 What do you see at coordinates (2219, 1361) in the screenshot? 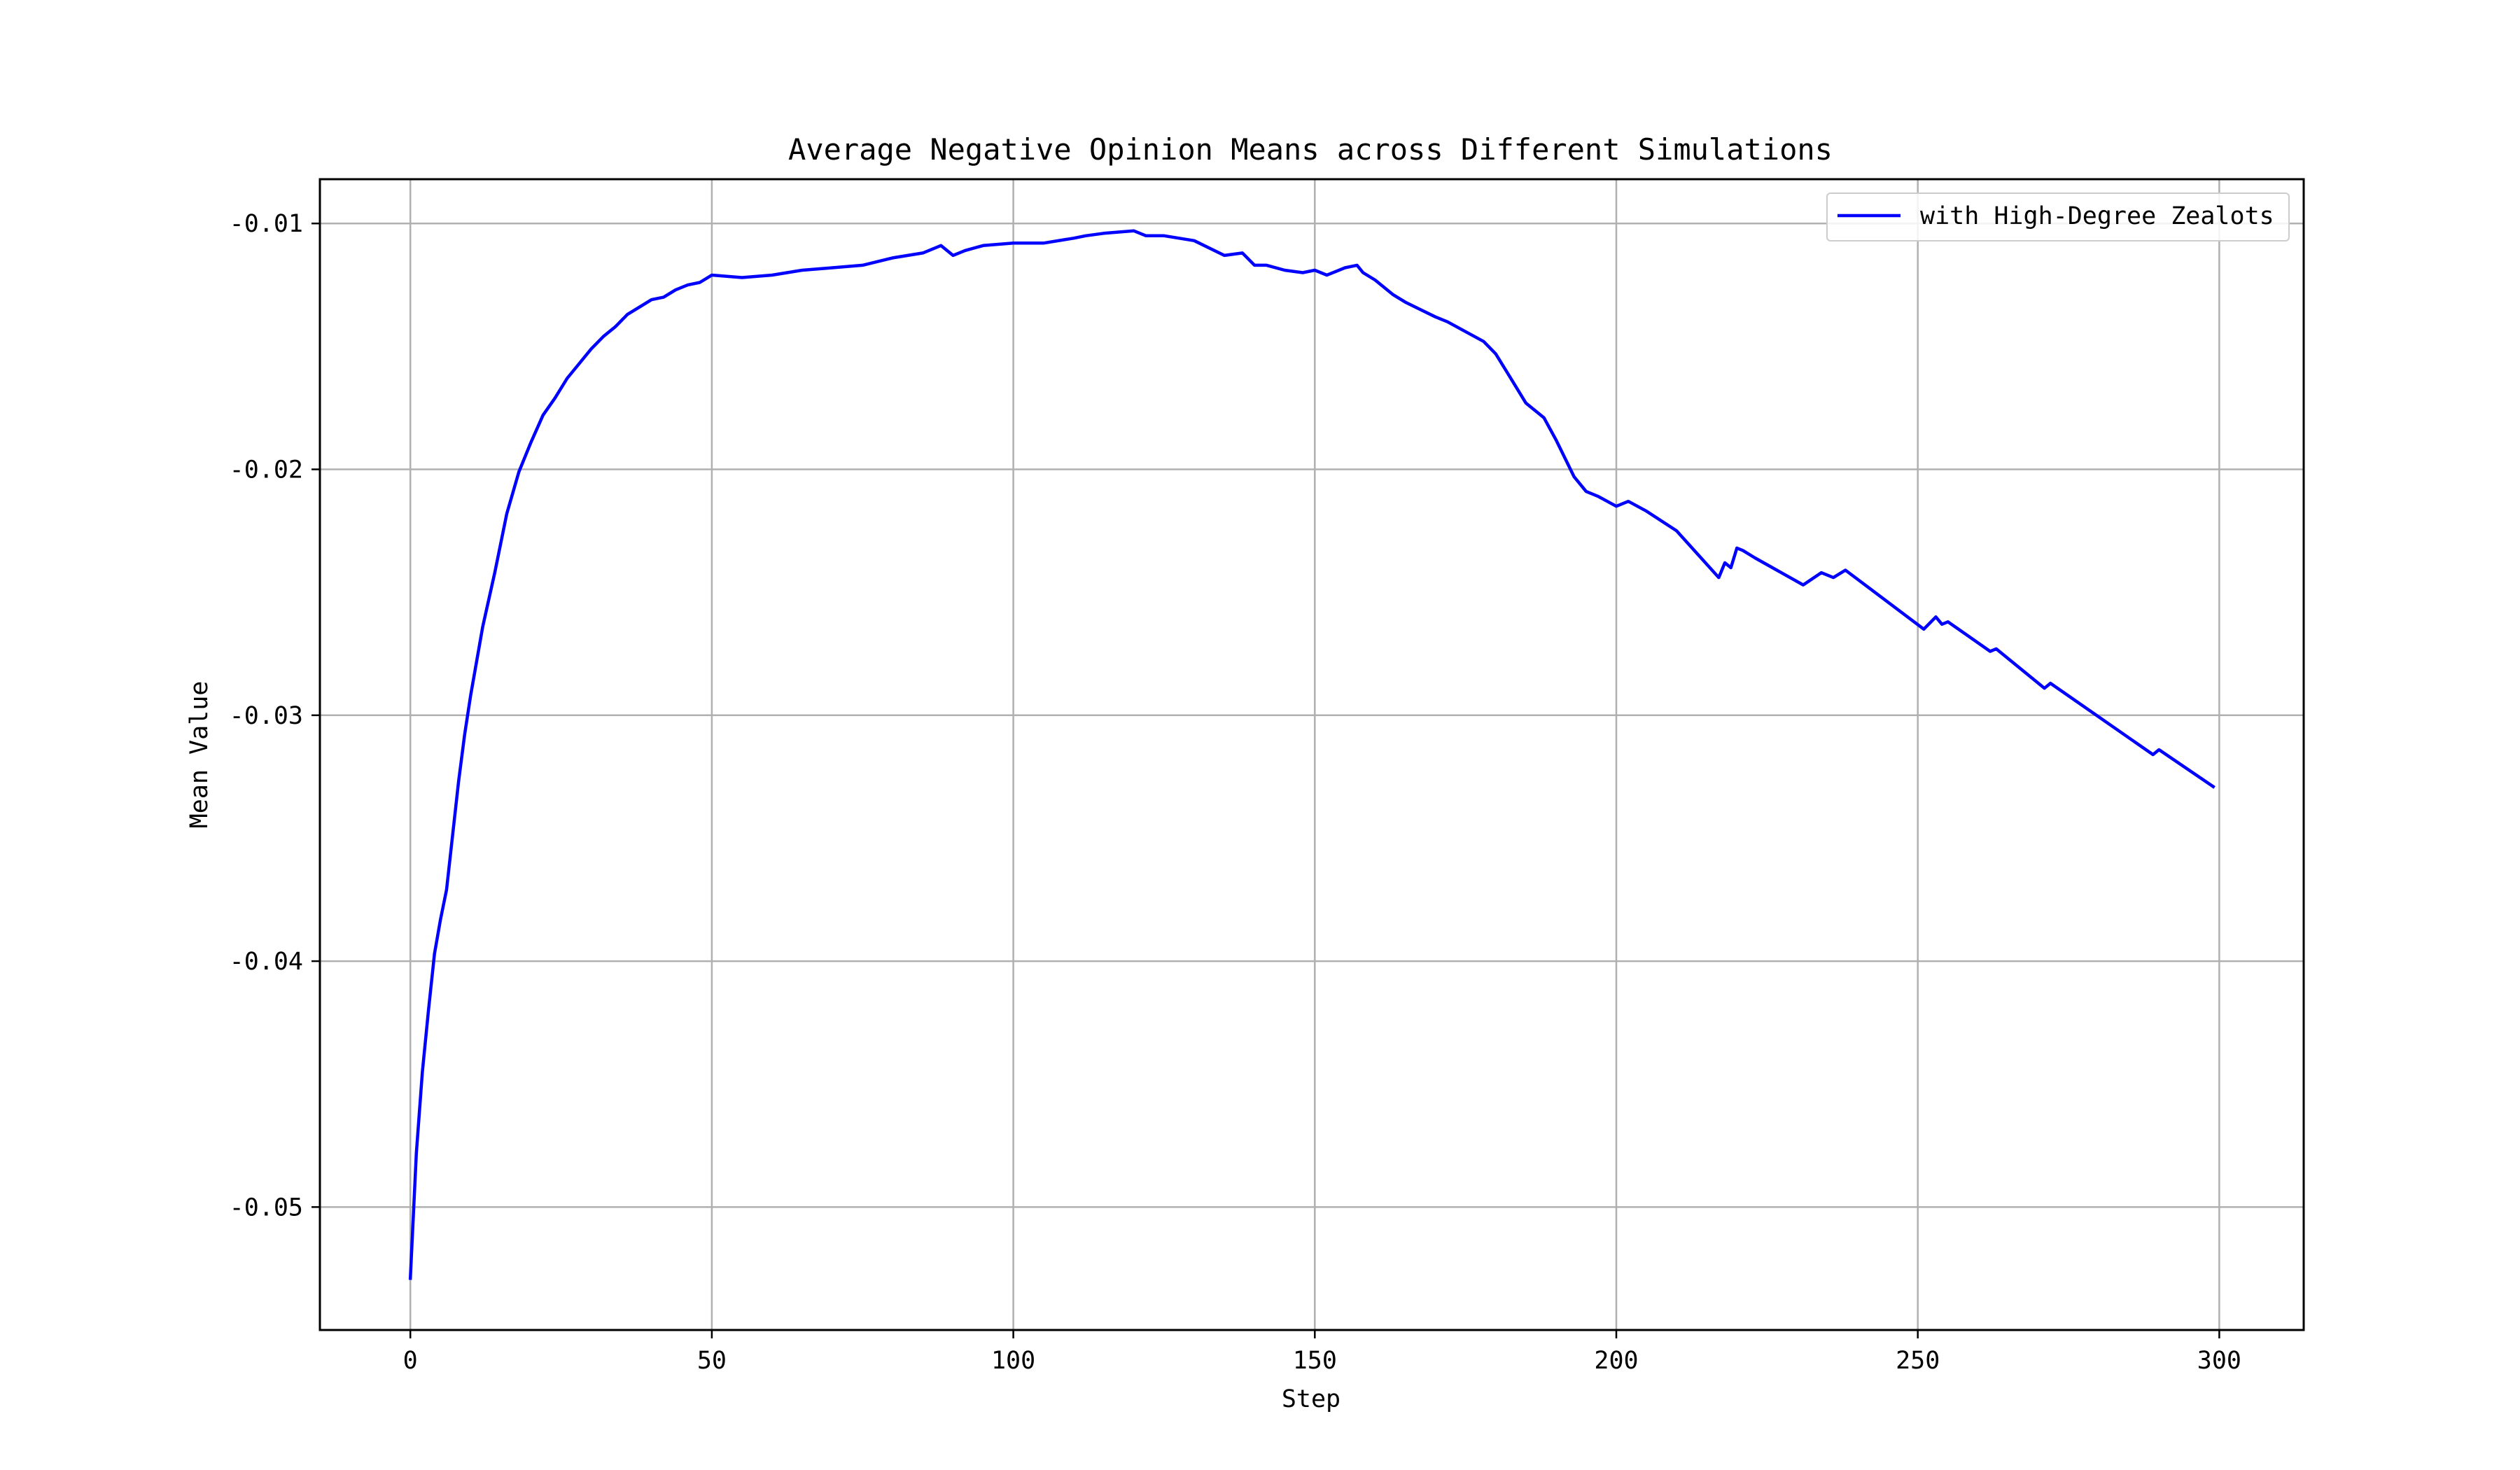
I see `x-tick-label: 300` at bounding box center [2219, 1361].